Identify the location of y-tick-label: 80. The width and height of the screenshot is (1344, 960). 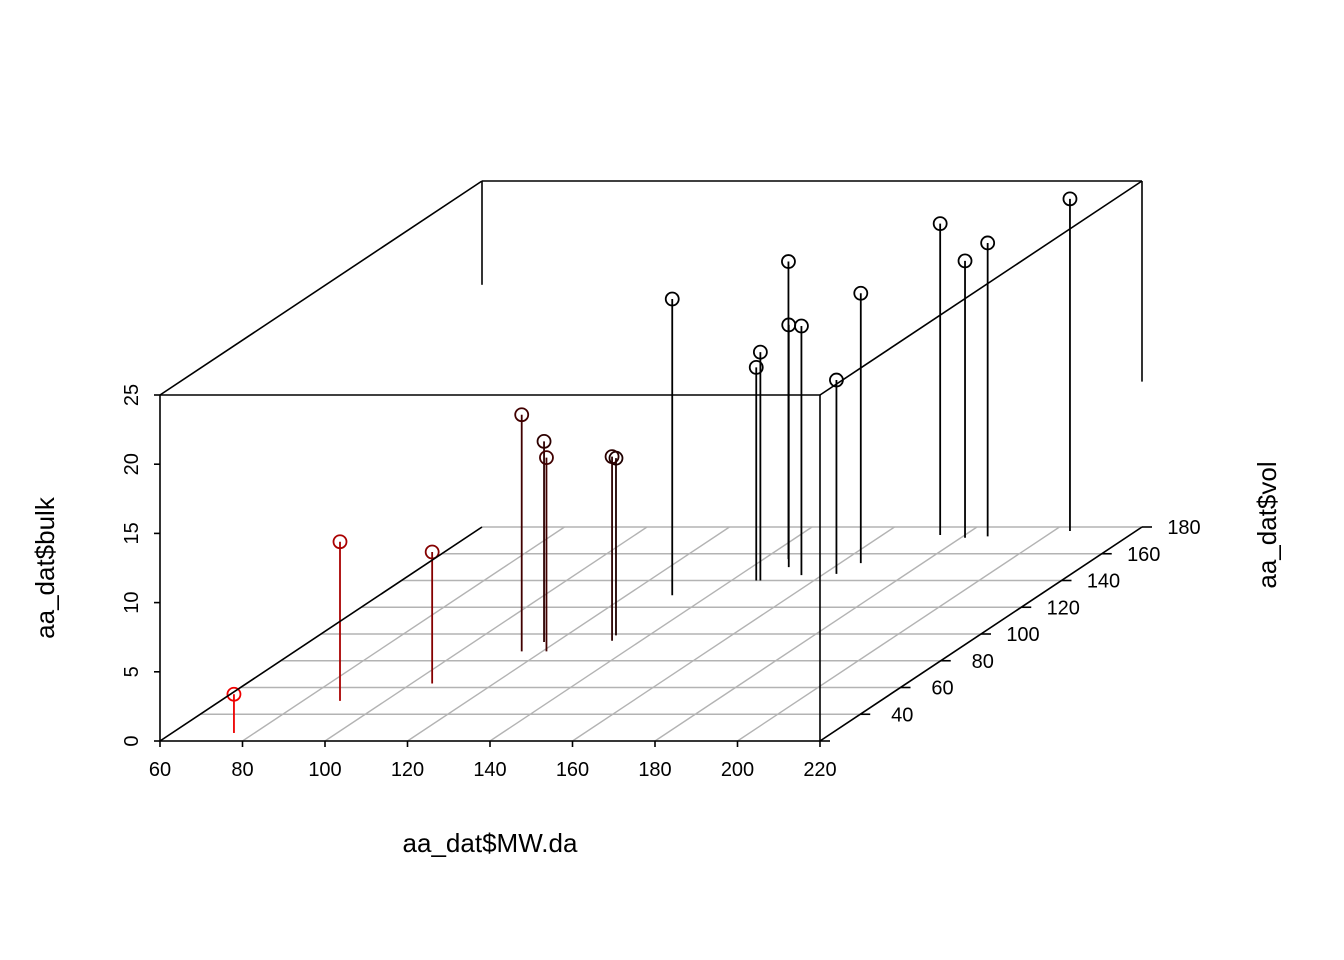
(983, 662).